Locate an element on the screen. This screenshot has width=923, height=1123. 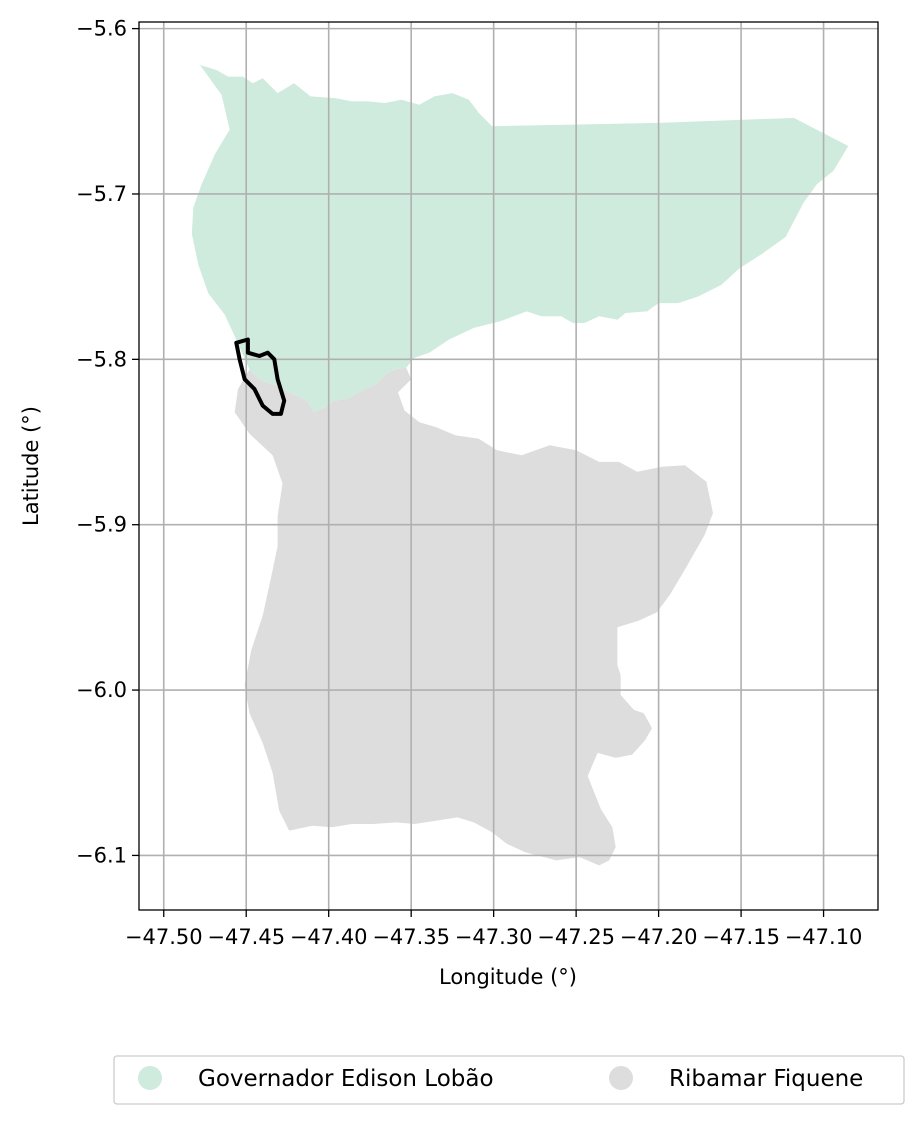
x-tick-label: −47.35 is located at coordinates (411, 937).